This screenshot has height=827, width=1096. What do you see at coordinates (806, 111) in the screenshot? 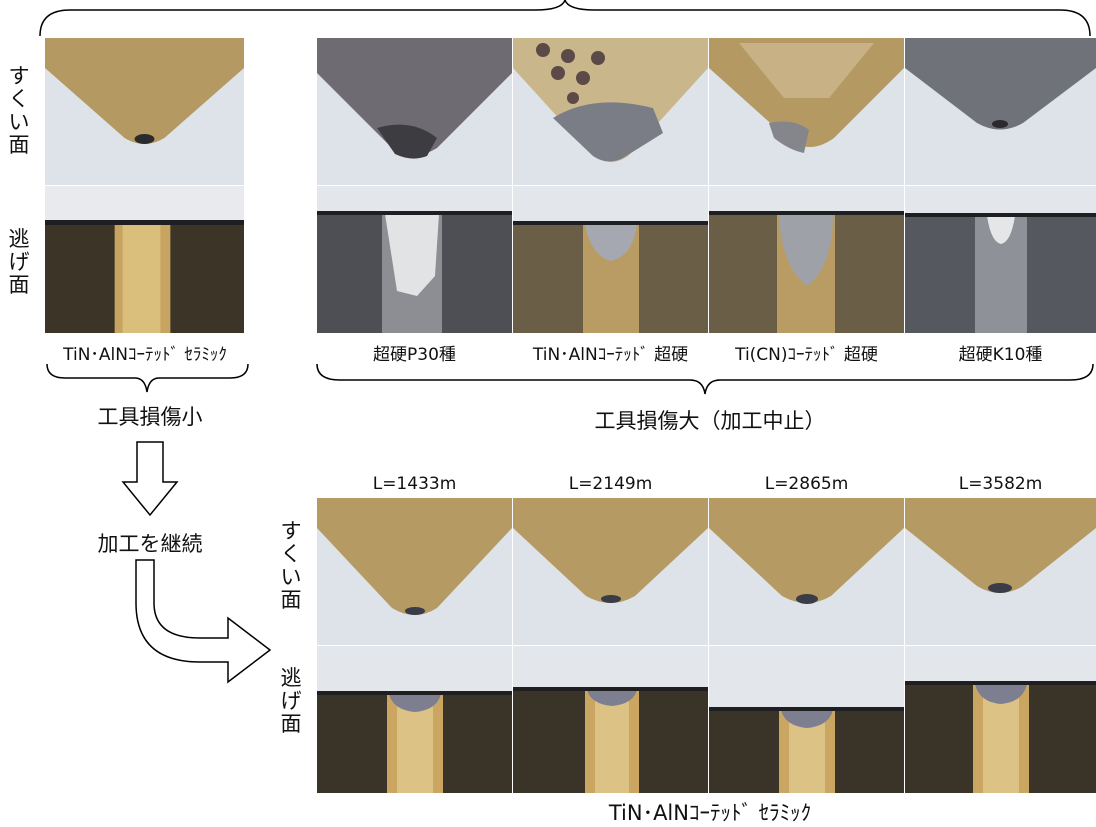
I see `photo-rake-ticn-carbide` at bounding box center [806, 111].